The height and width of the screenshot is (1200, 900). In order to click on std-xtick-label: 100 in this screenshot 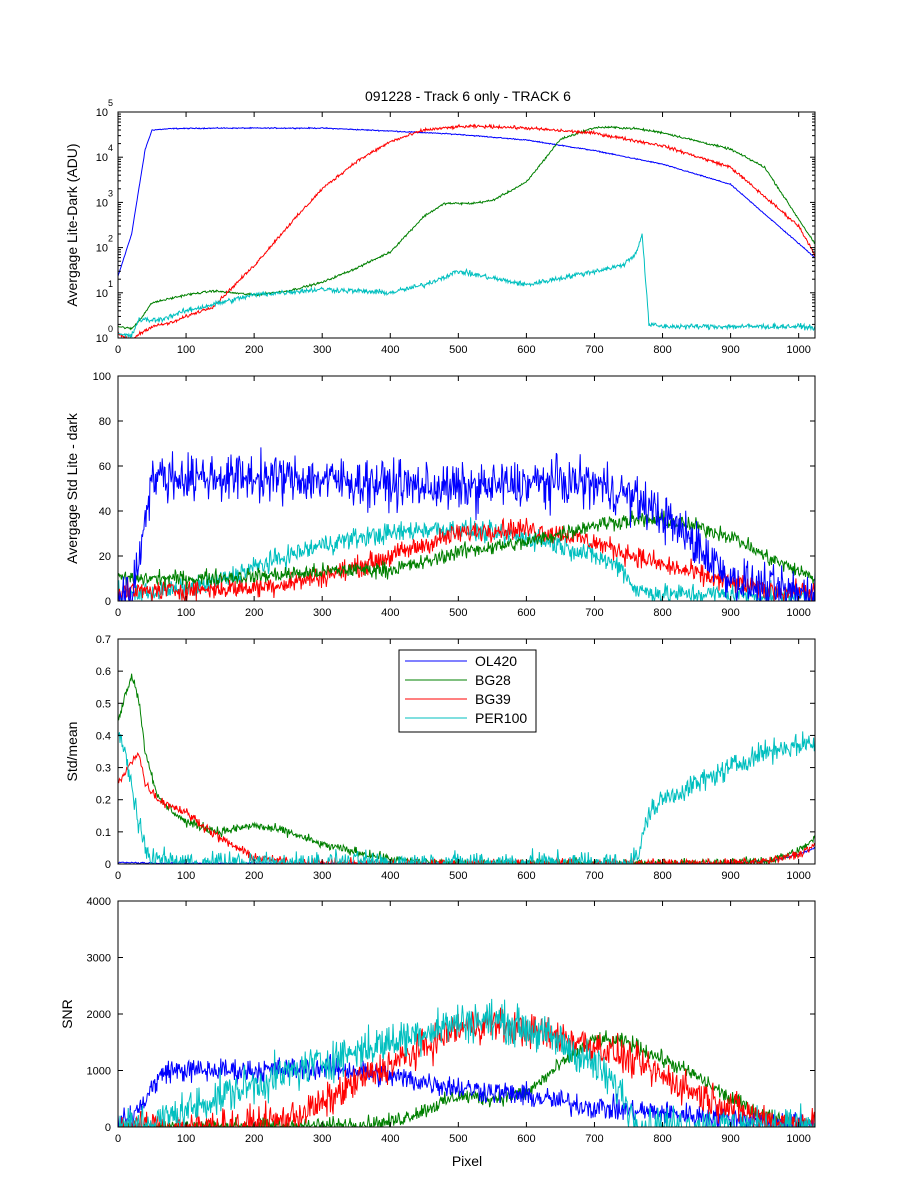, I will do `click(186, 613)`.